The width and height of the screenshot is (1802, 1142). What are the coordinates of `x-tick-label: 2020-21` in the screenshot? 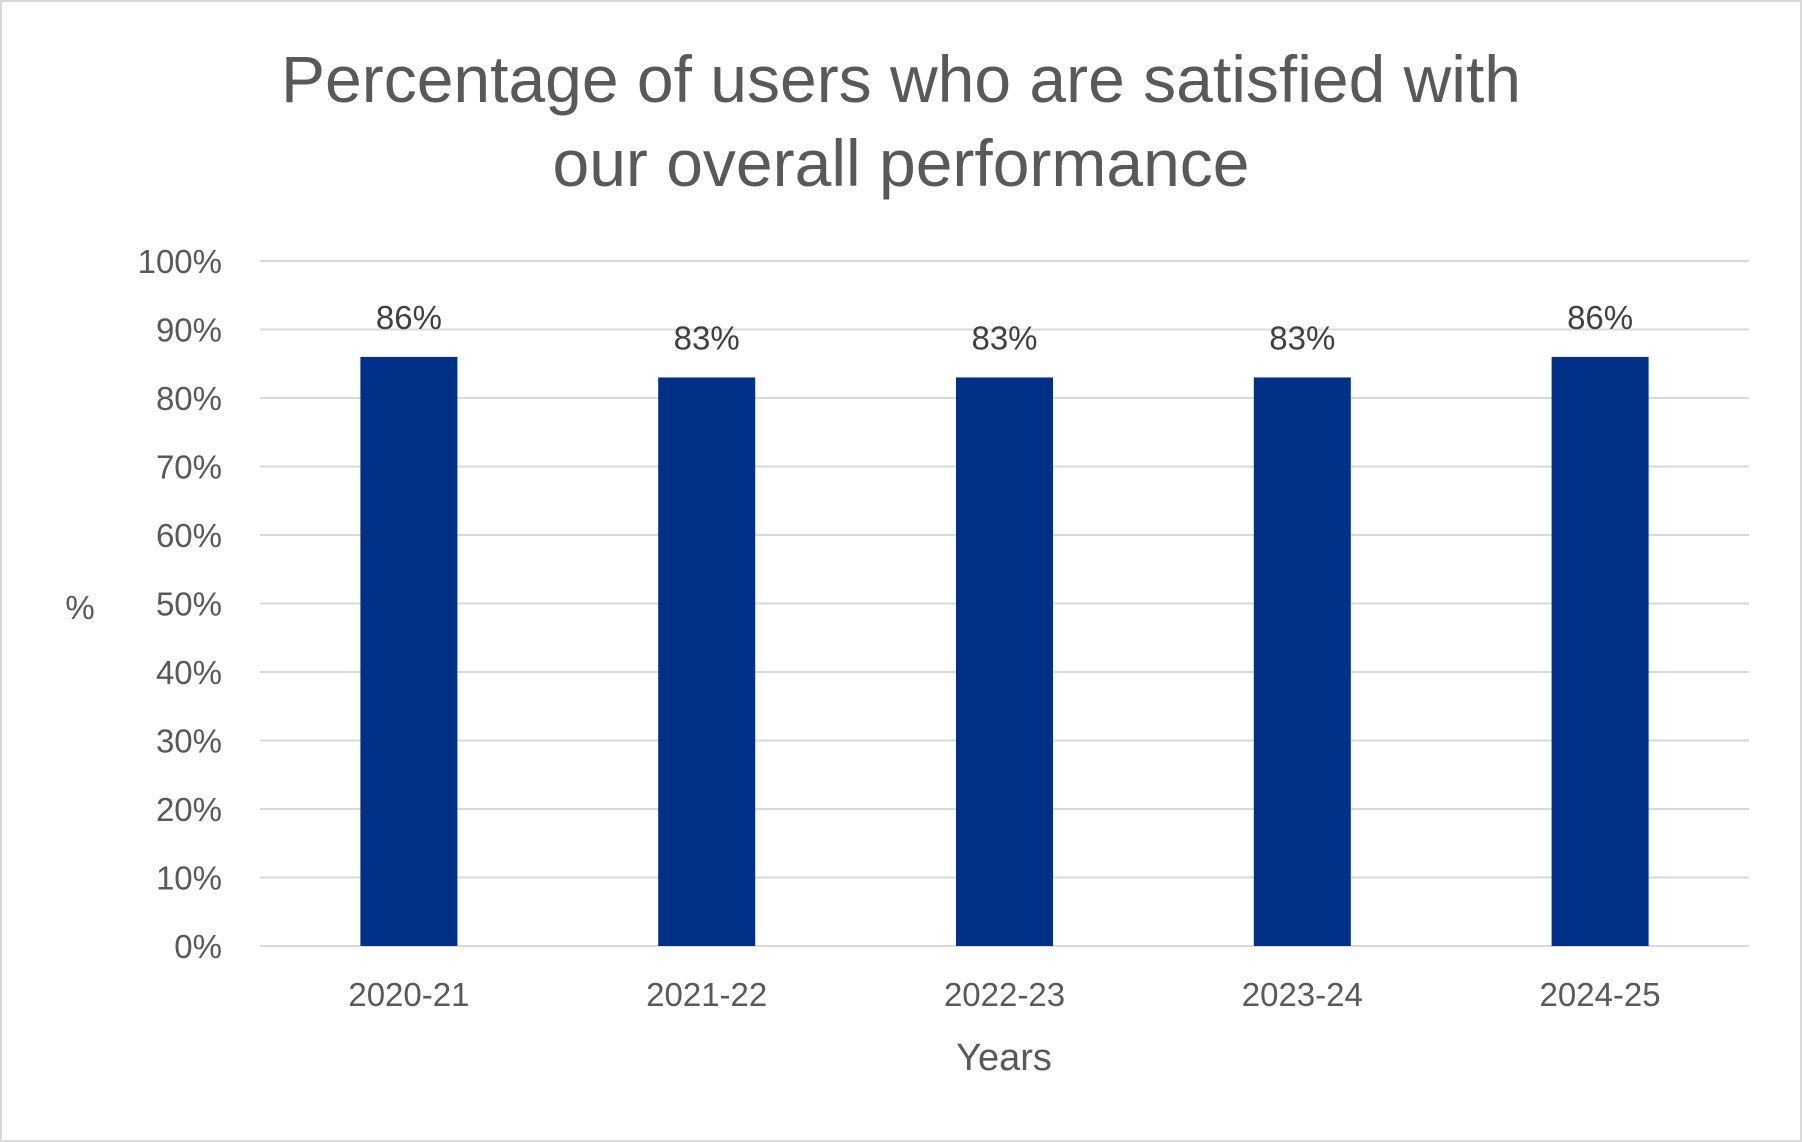 It's located at (408, 994).